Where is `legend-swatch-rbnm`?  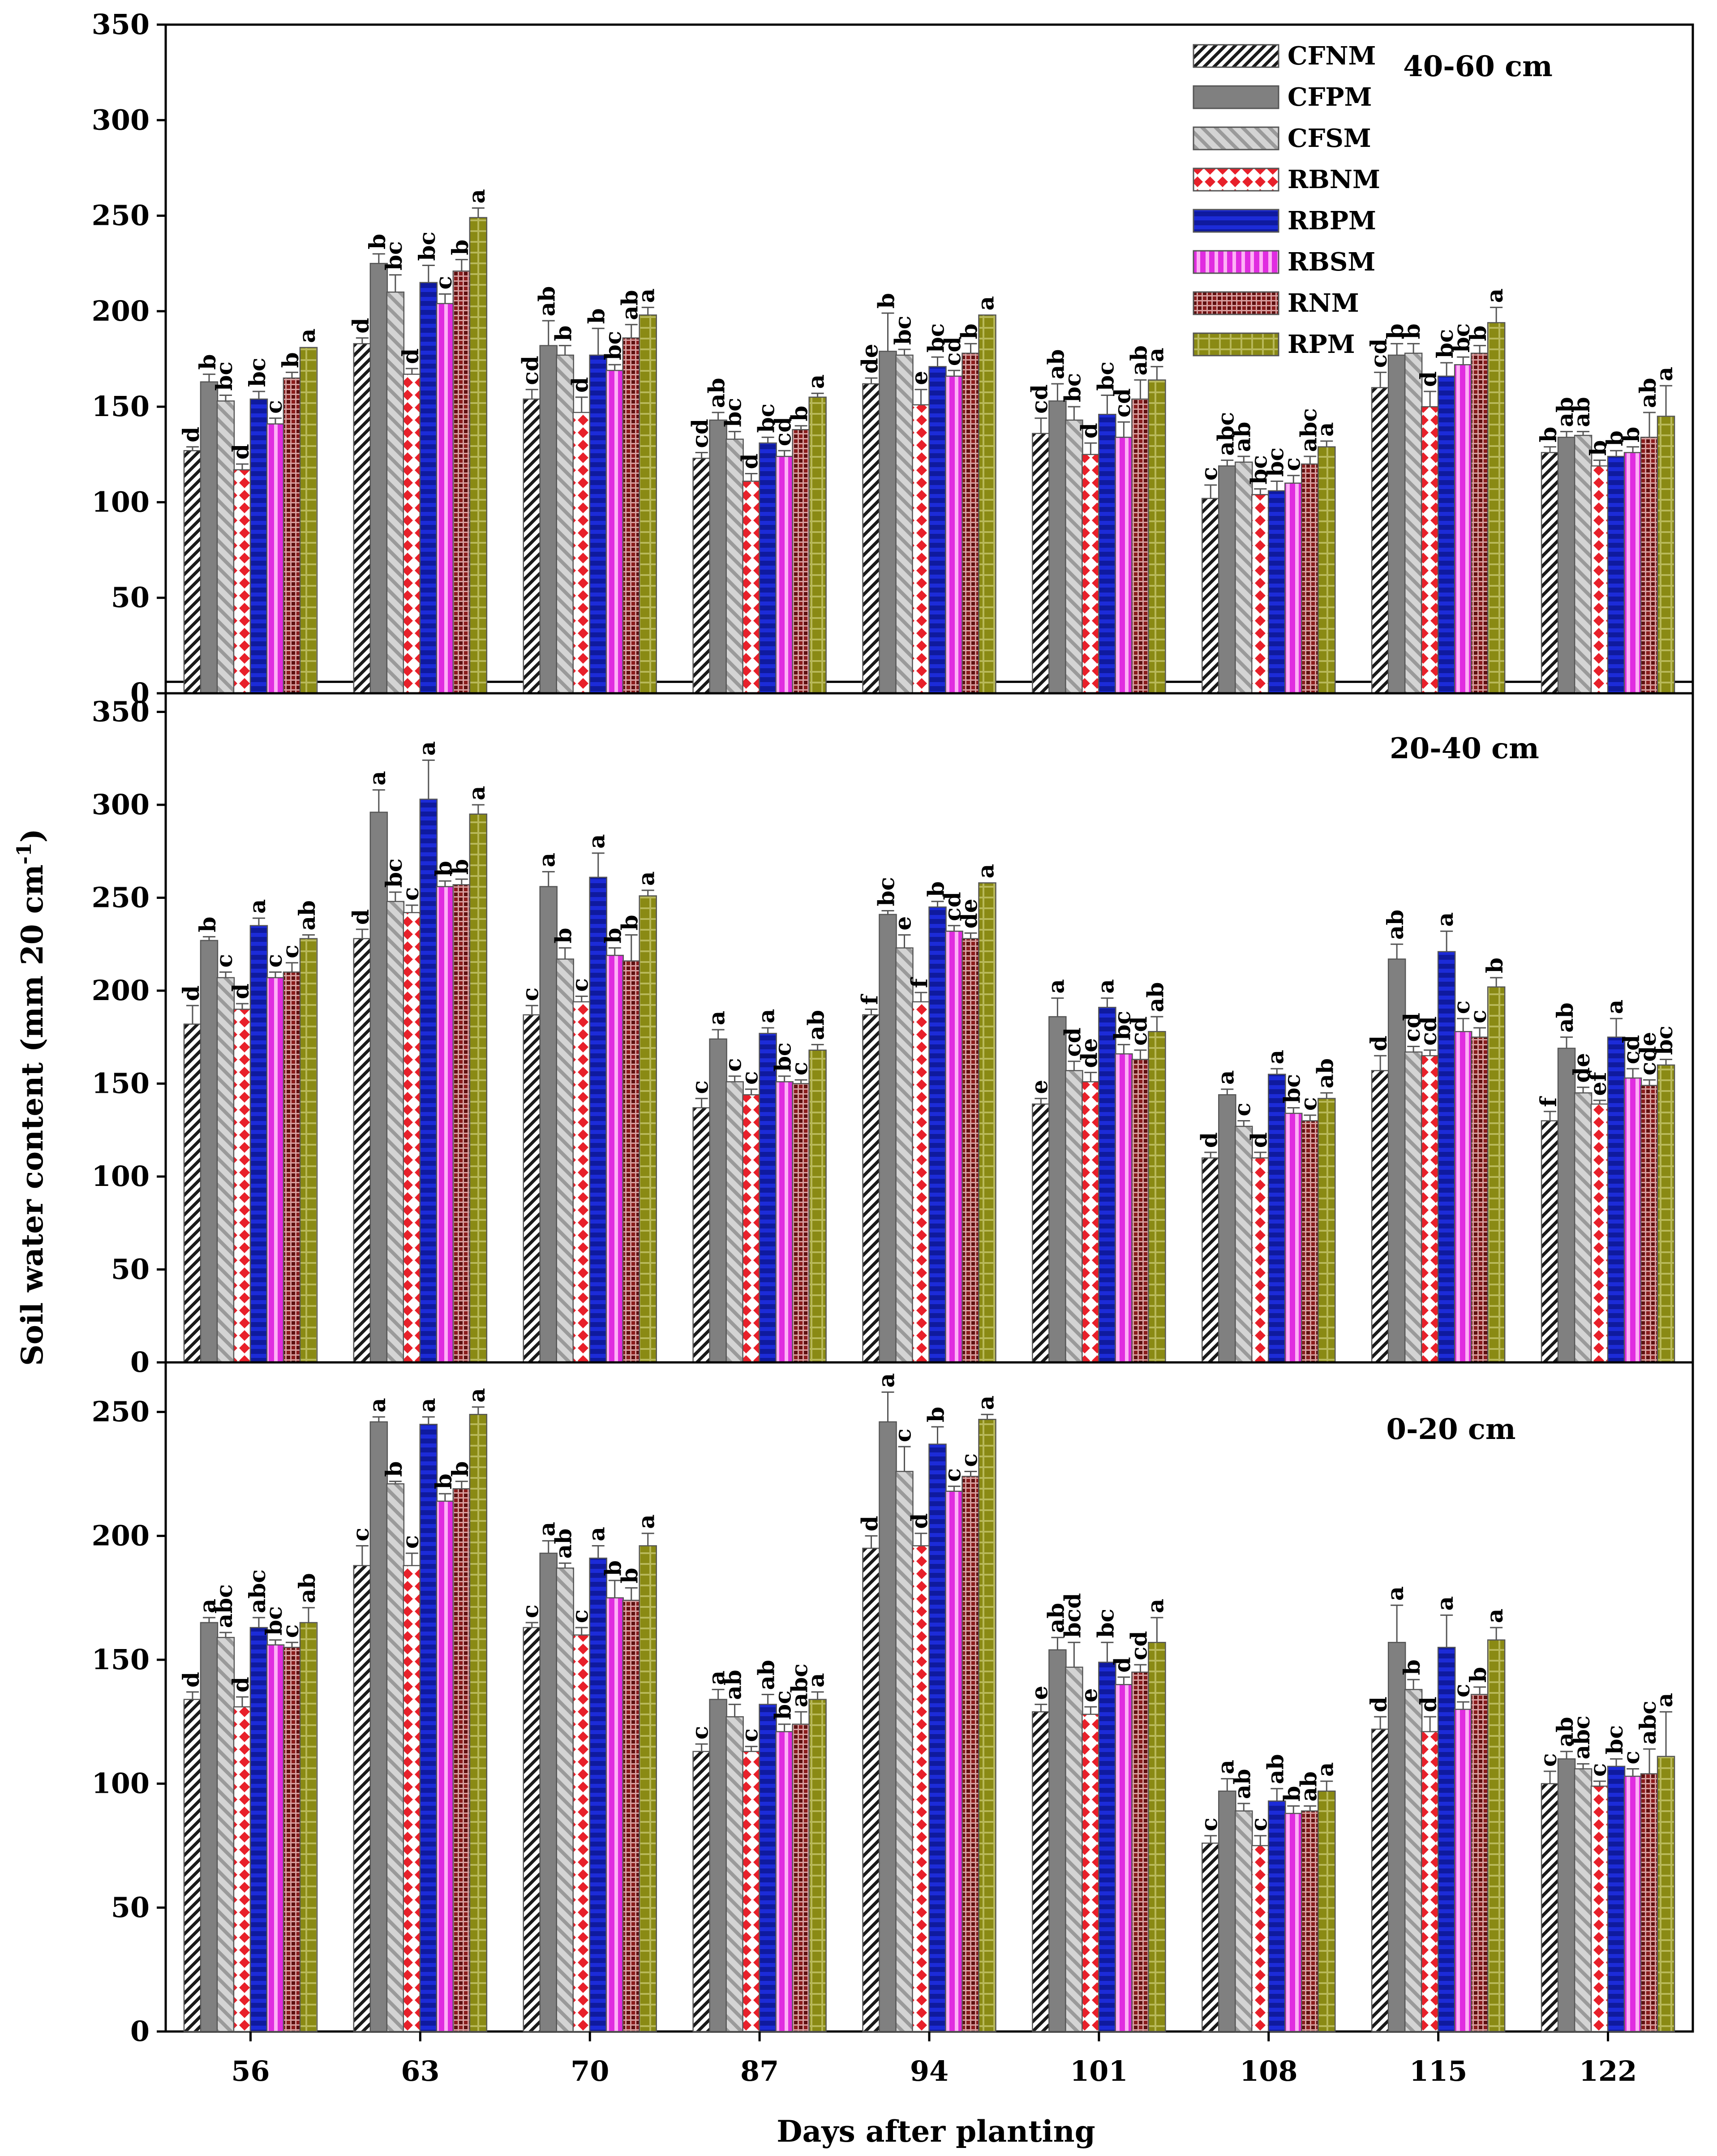 legend-swatch-rbnm is located at coordinates (1236, 179).